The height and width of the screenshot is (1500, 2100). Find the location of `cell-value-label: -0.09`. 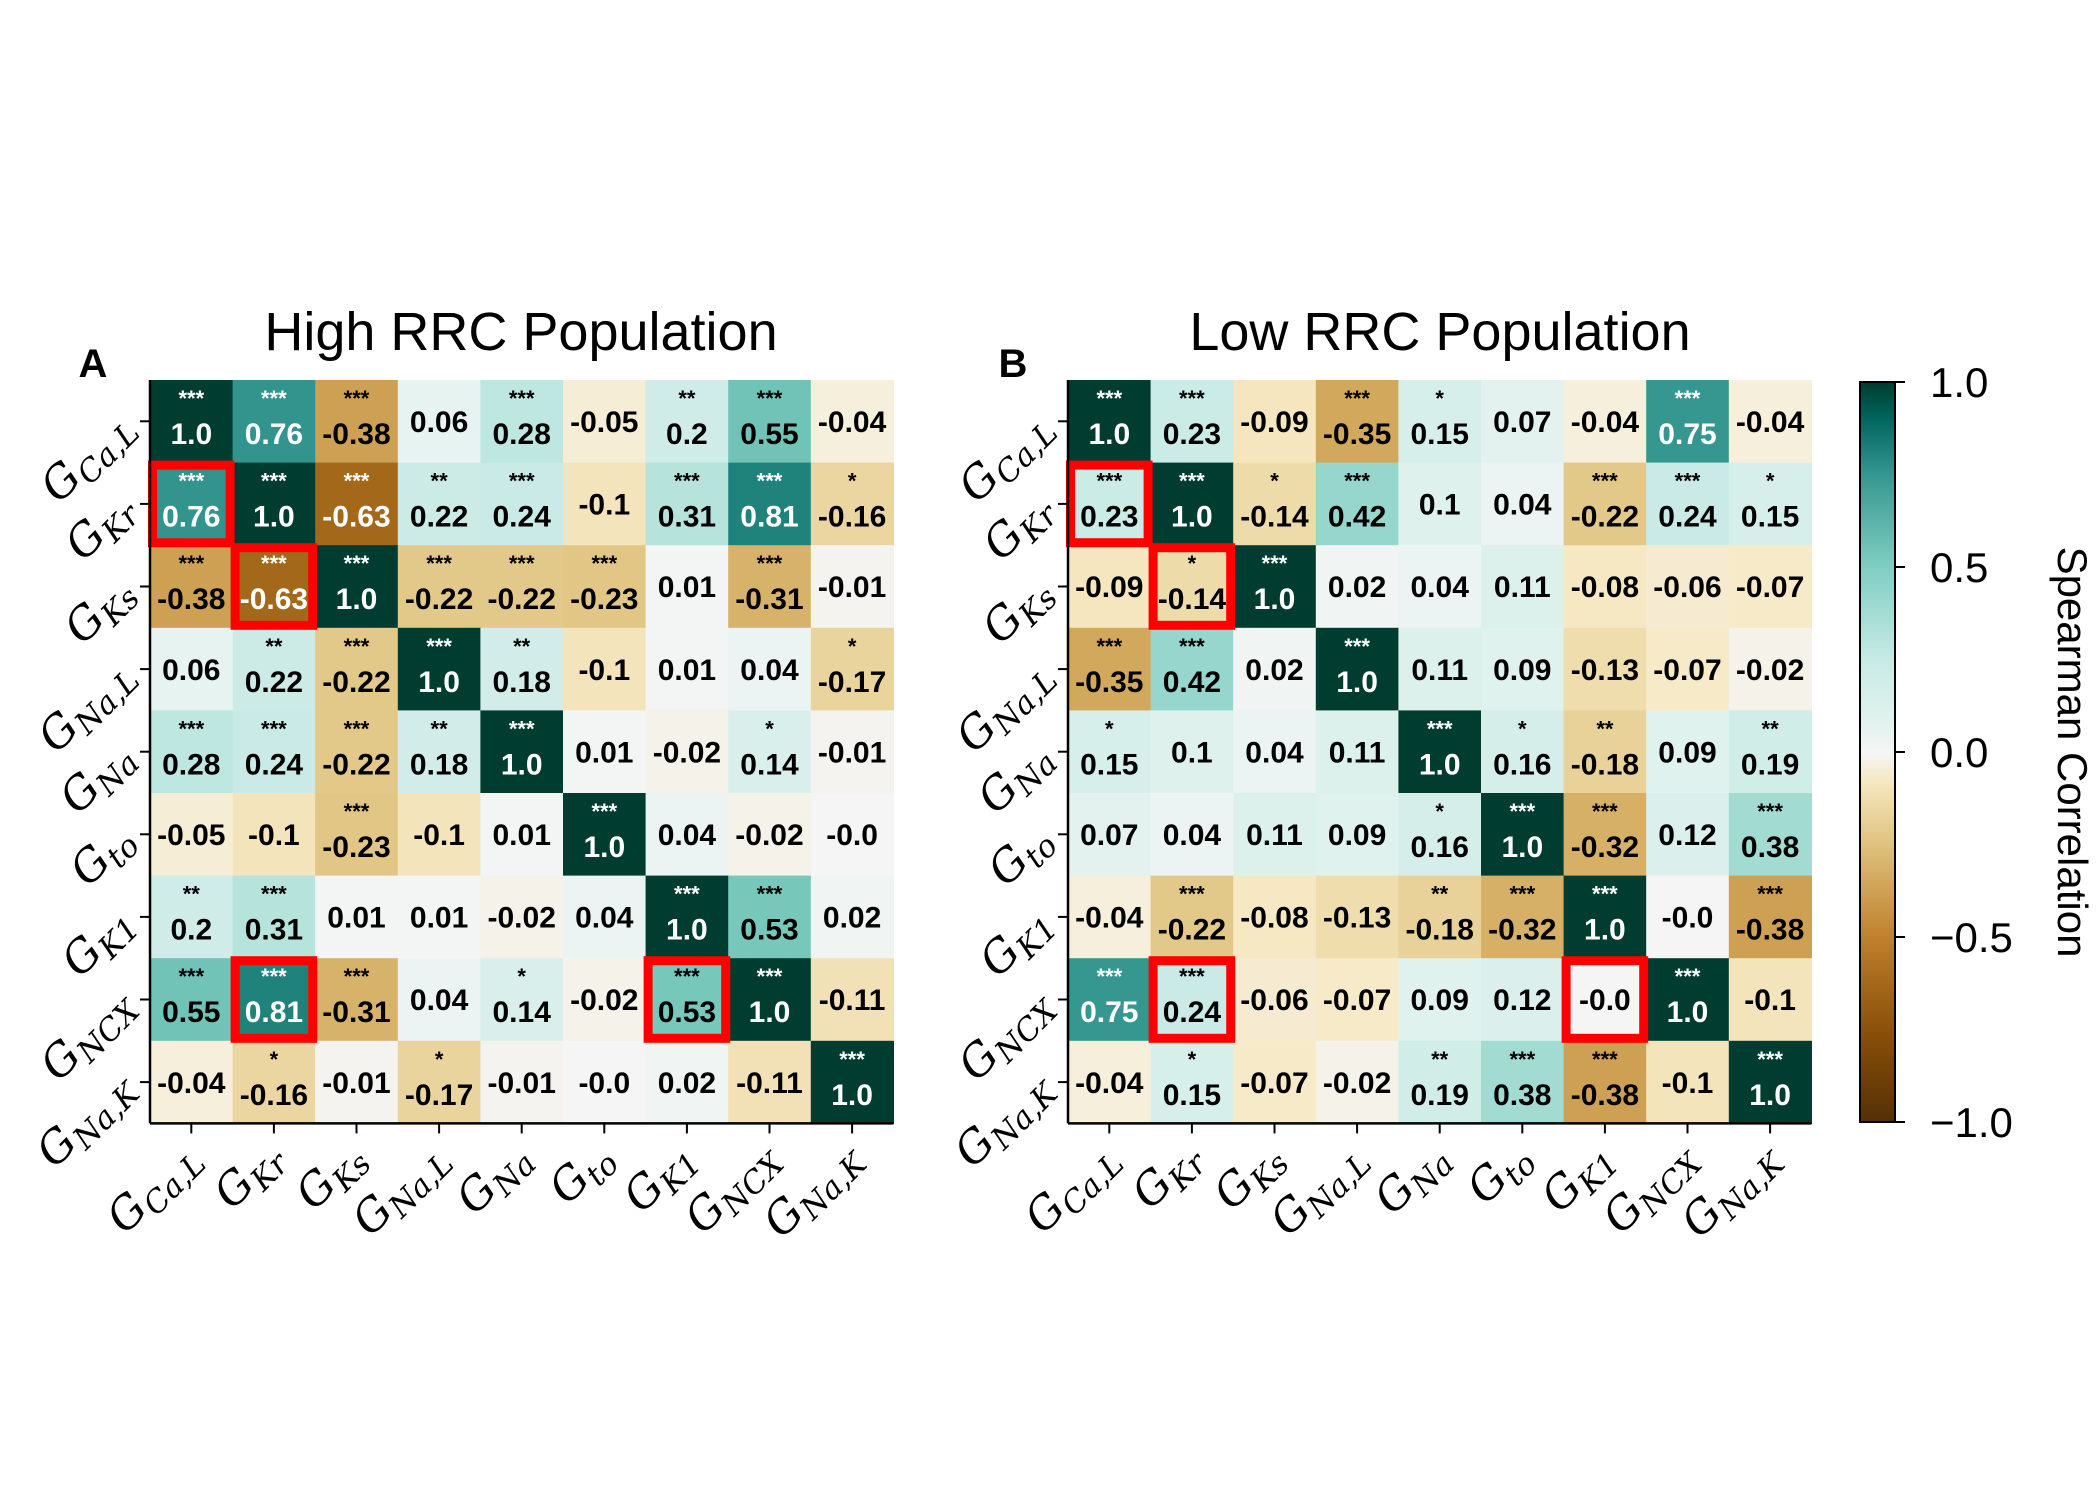

cell-value-label: -0.09 is located at coordinates (1274, 422).